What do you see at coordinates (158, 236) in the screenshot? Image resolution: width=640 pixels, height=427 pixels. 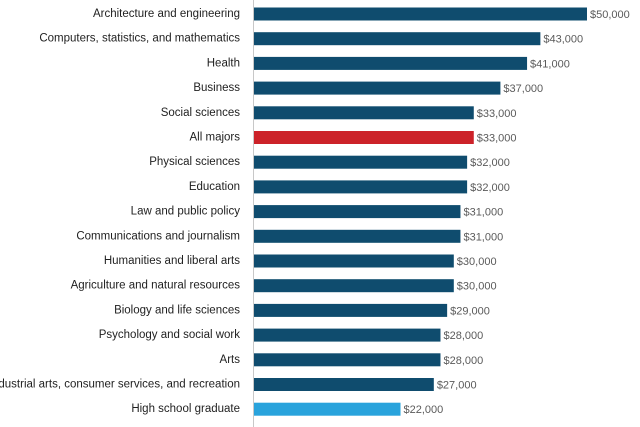 I see `category-label: Communications and journalism` at bounding box center [158, 236].